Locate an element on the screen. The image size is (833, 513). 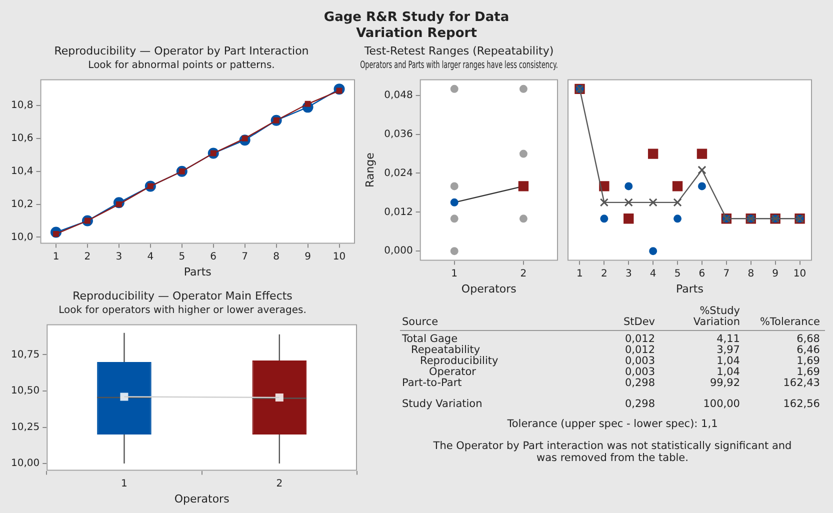
y-tick-label: 0,012 is located at coordinates (398, 212).